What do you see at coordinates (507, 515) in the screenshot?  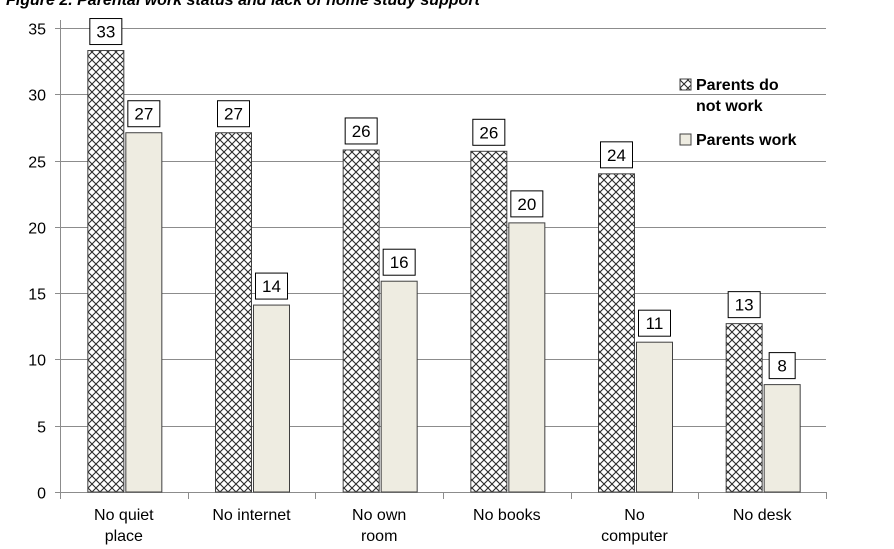 I see `x-tick-label: No books` at bounding box center [507, 515].